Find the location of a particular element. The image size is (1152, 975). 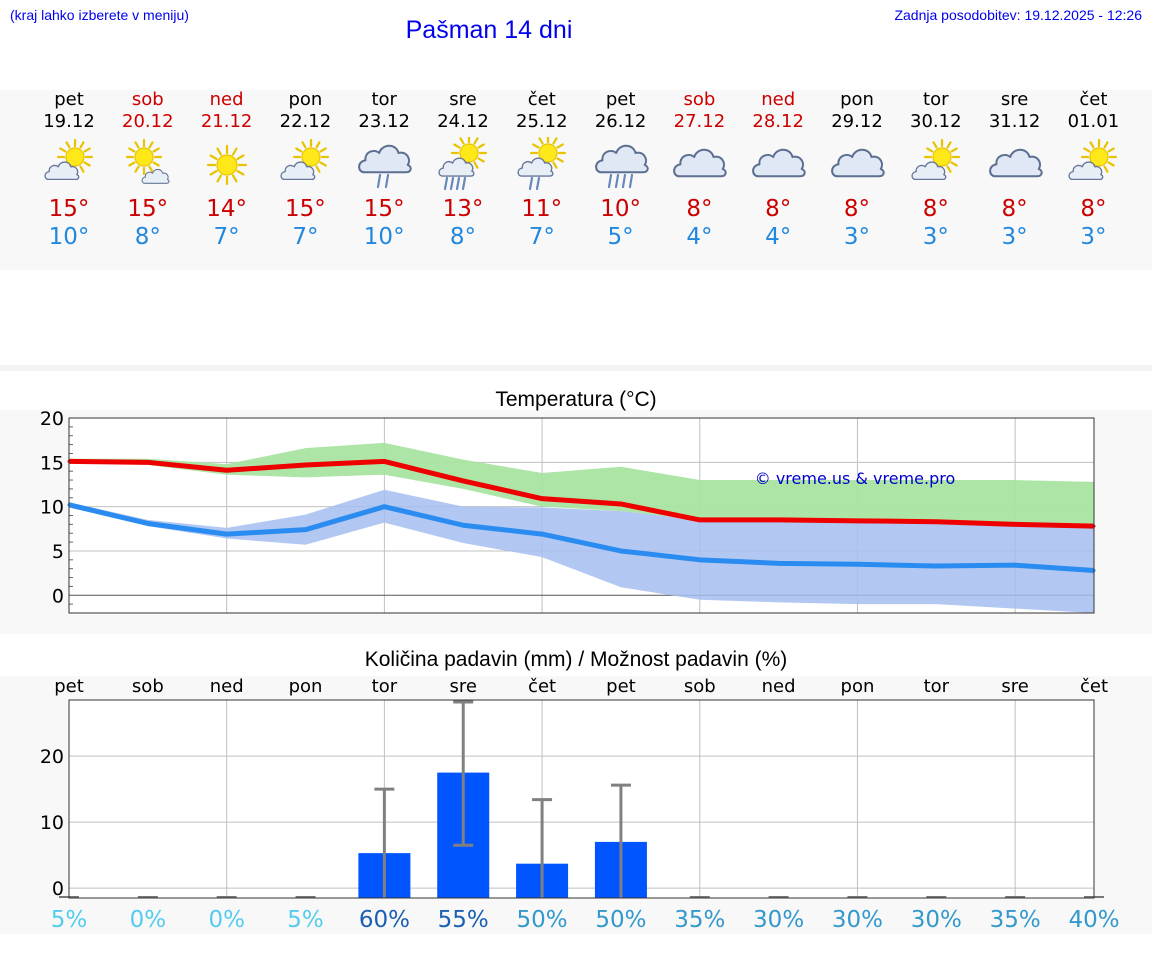

forecast-day: ned 21.12 14° 7° is located at coordinates (227, 170).